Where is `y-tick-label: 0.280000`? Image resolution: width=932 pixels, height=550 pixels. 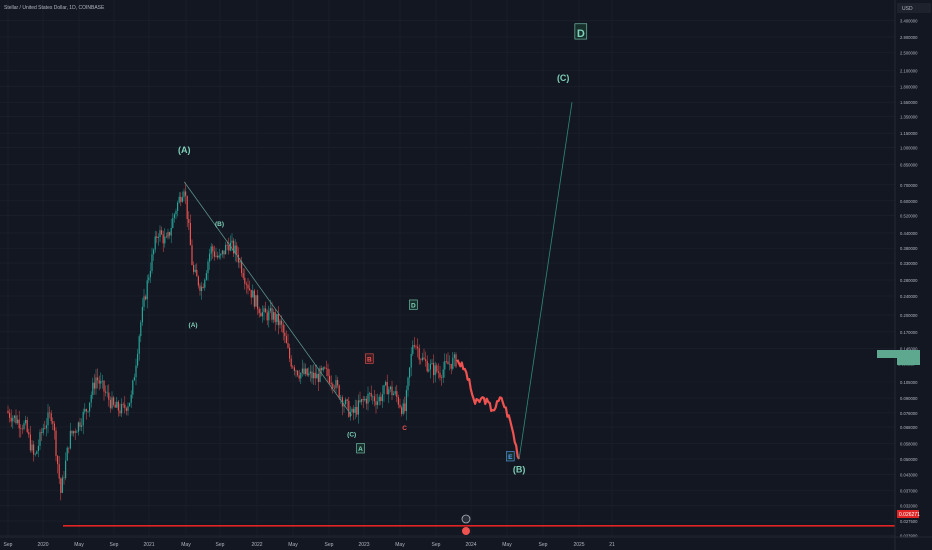
y-tick-label: 0.280000 is located at coordinates (909, 280).